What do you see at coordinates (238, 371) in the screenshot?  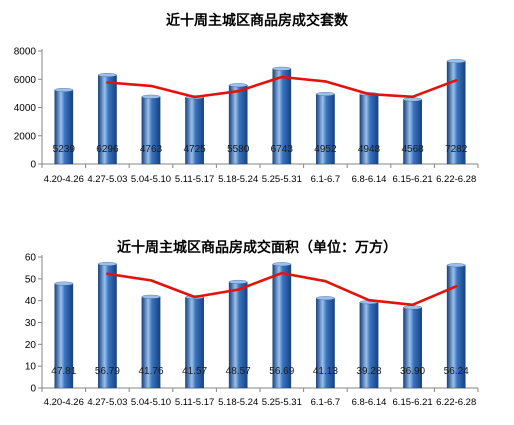 I see `data-label: 48.57` at bounding box center [238, 371].